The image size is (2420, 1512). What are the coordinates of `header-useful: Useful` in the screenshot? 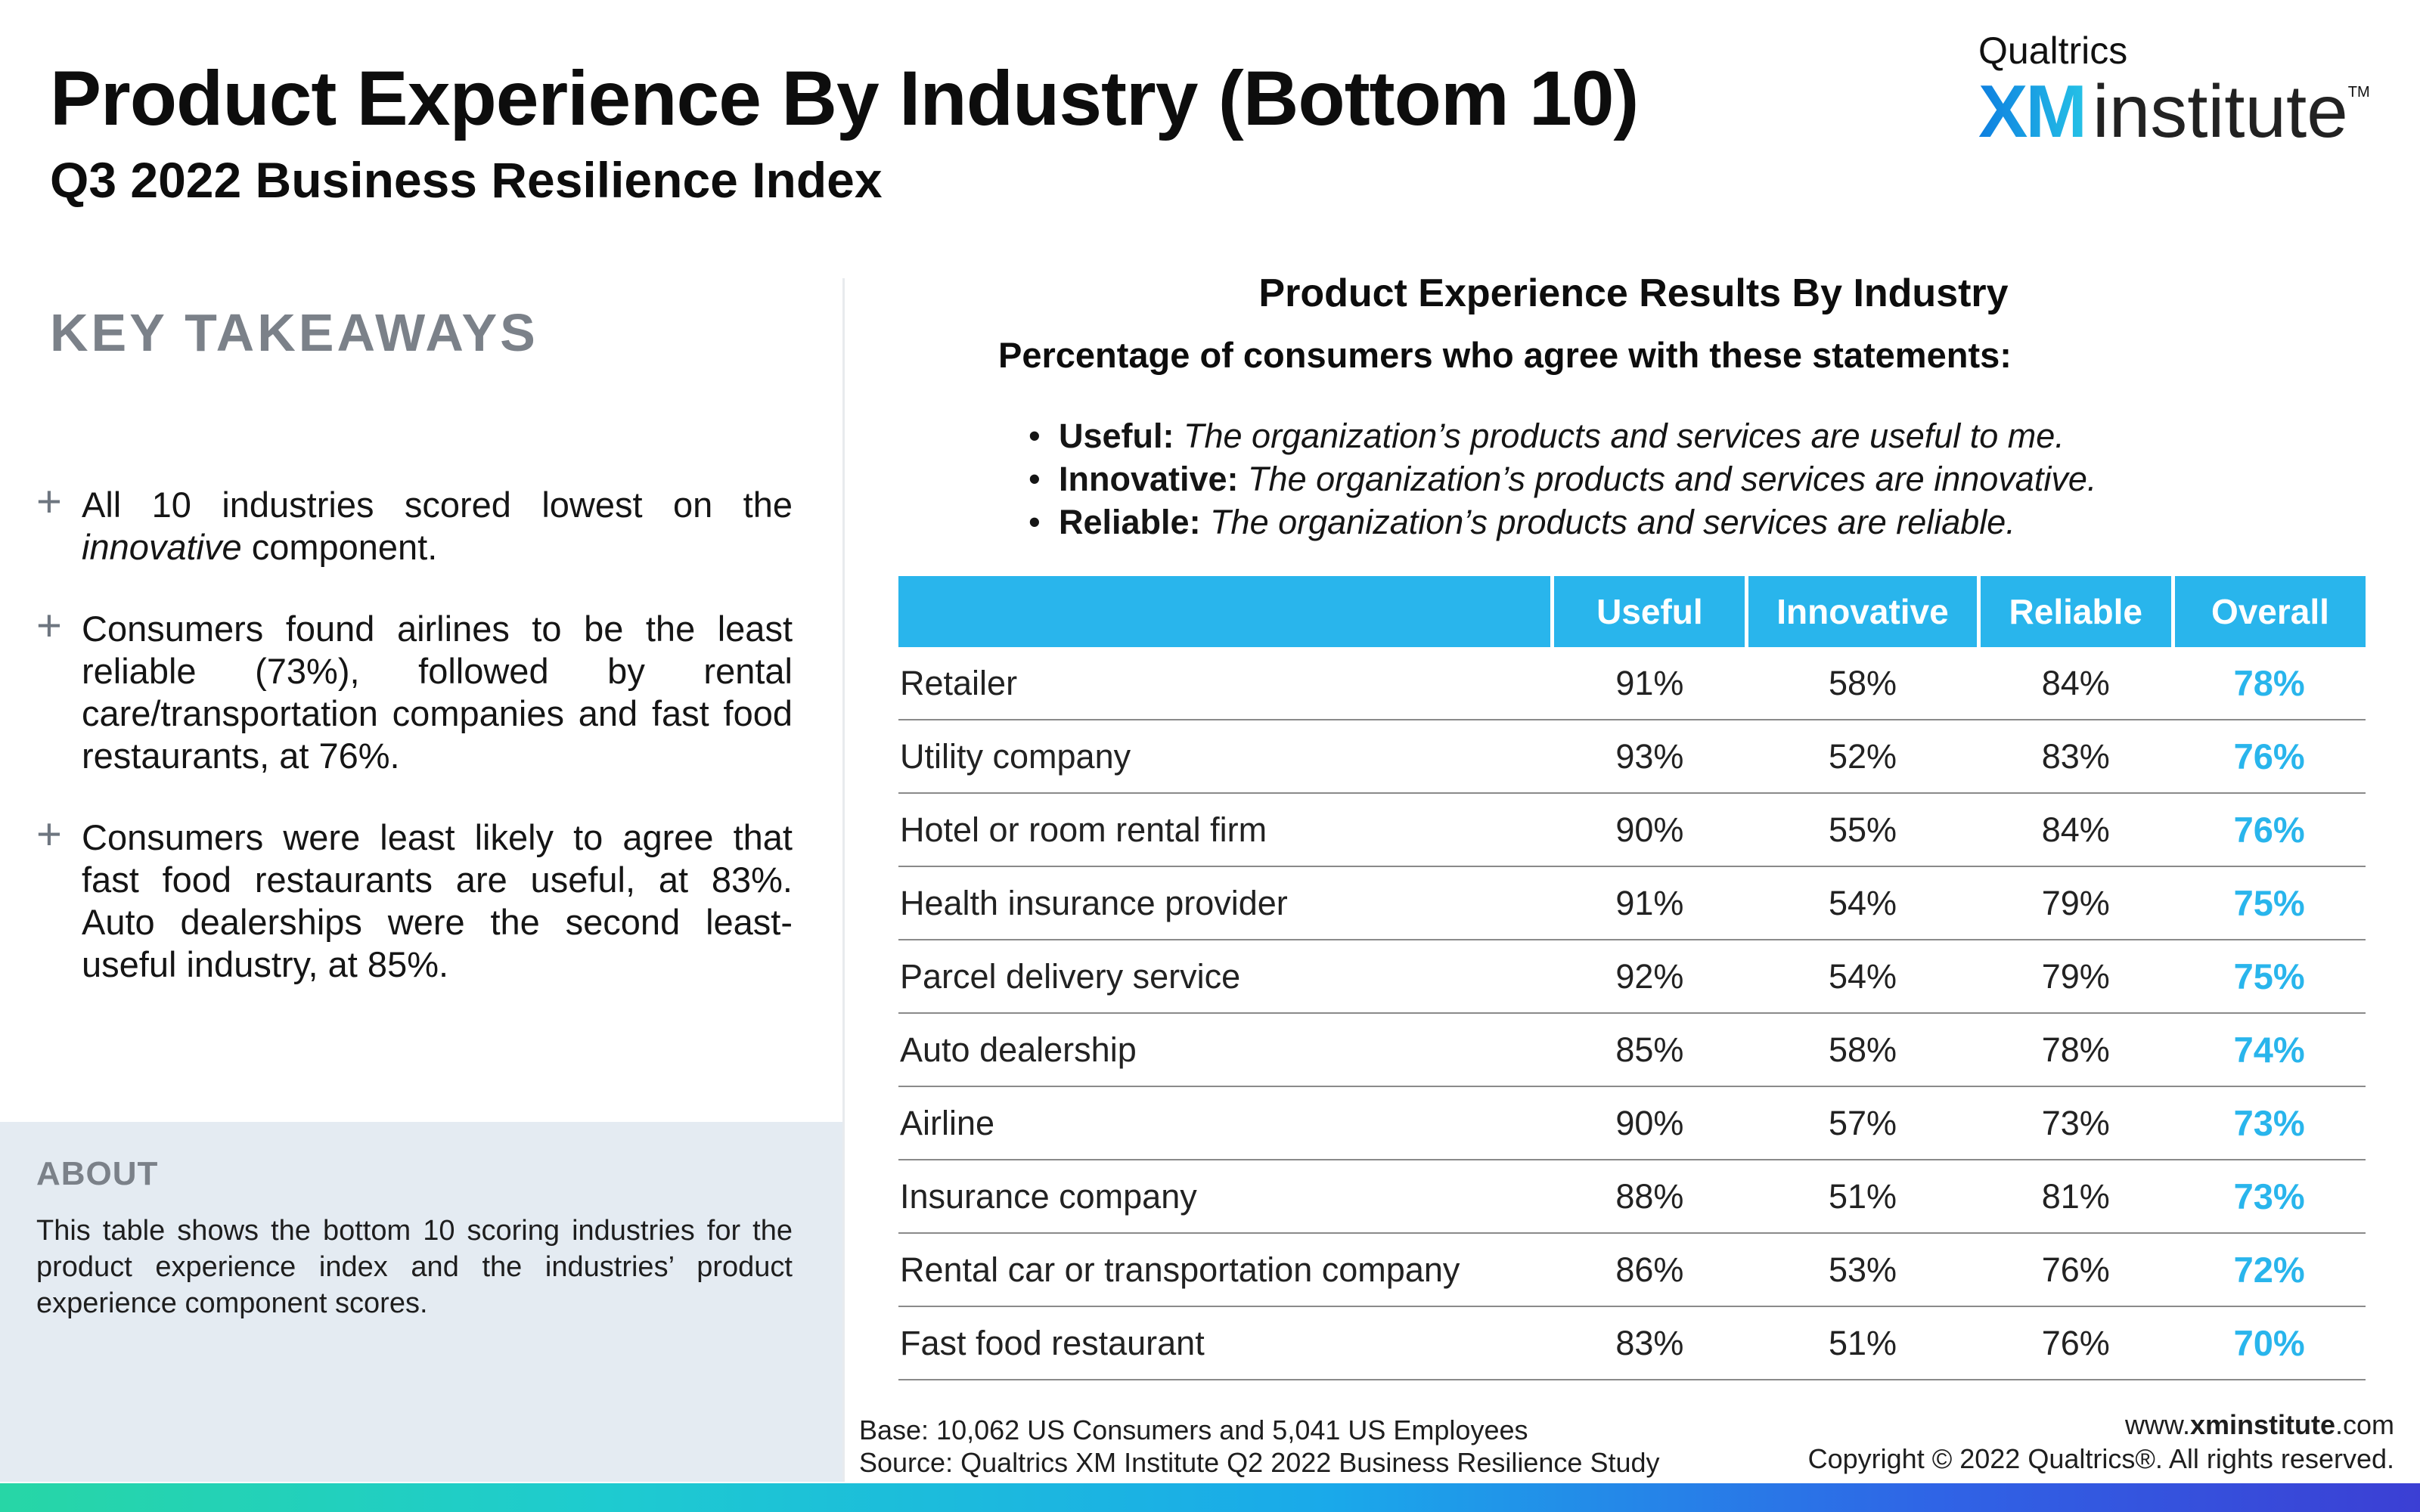 It's located at (1650, 611).